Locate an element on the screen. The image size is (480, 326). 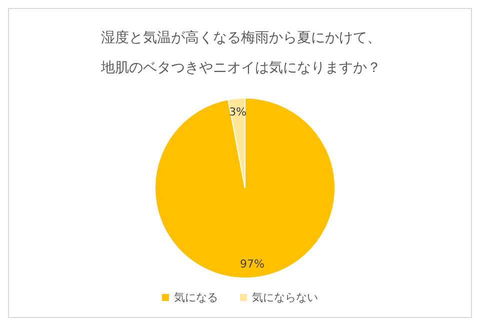
legend-label: 気にならない is located at coordinates (285, 297).